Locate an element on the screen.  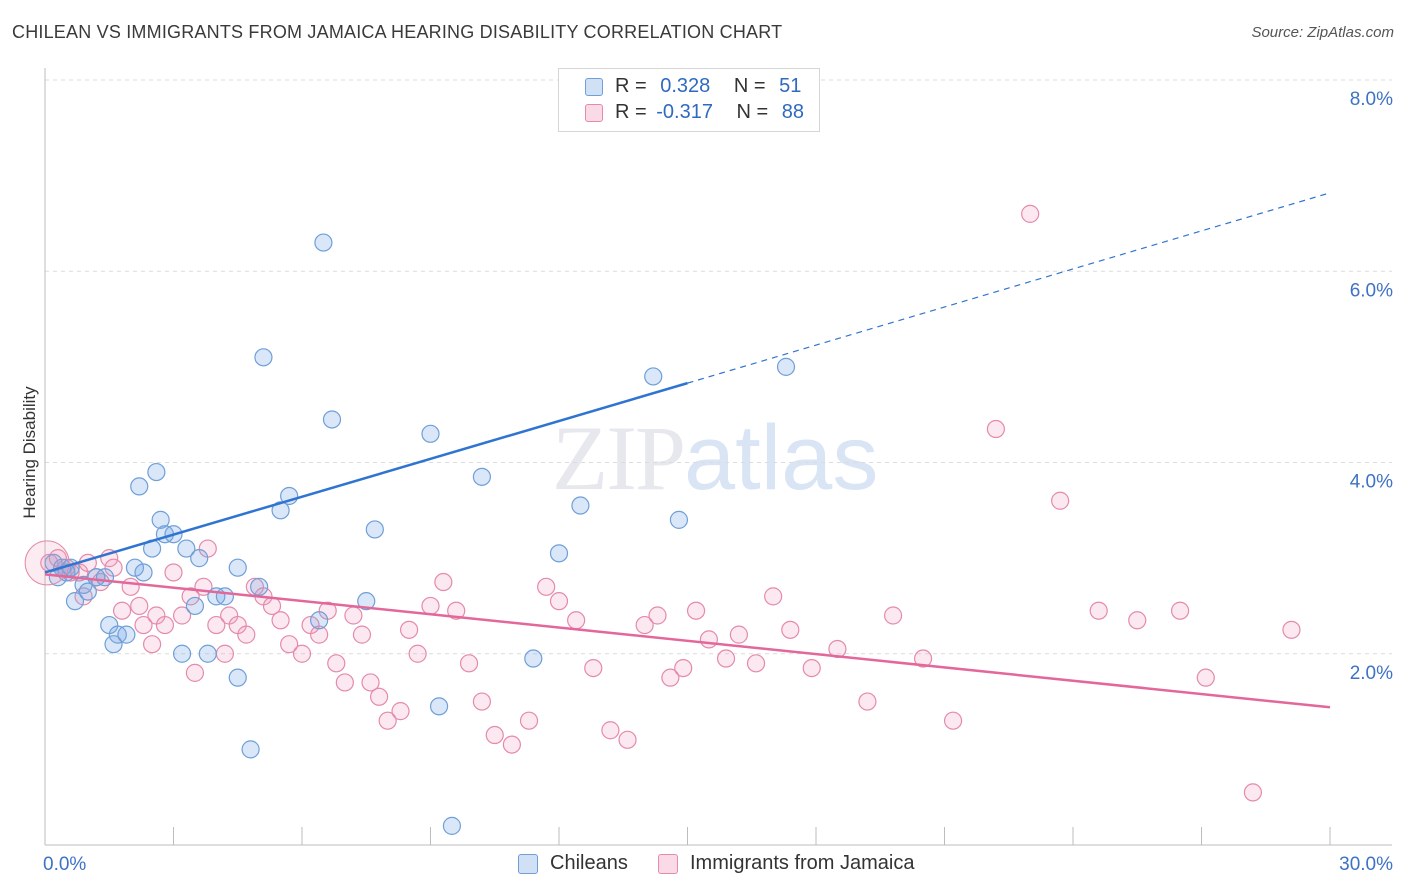
y-tick-label: 4.0% is located at coordinates (1371, 482).